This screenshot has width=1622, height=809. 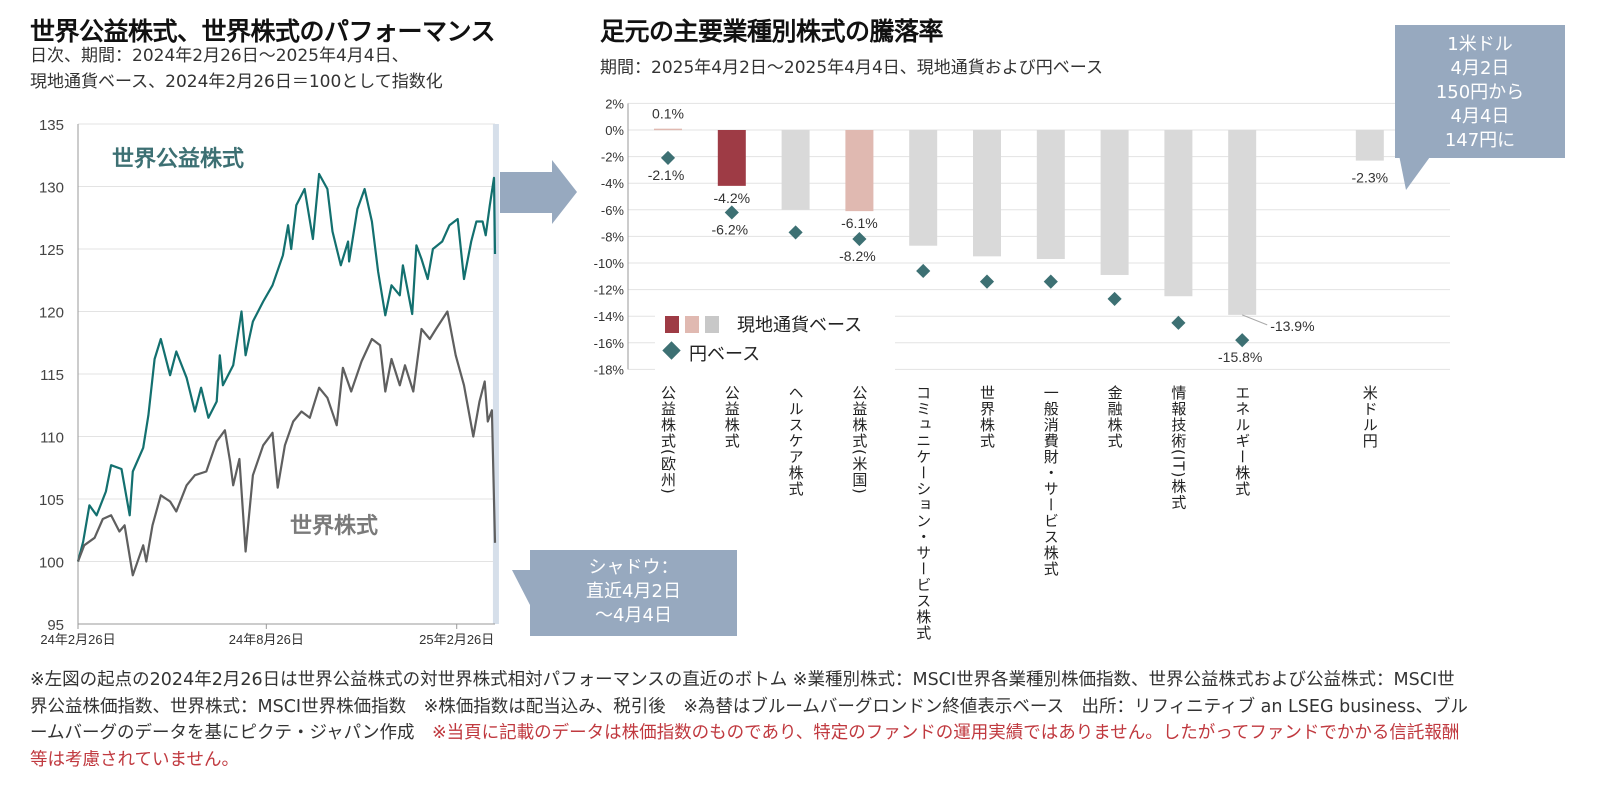 What do you see at coordinates (51, 313) in the screenshot?
I see `y-tick-label: 120` at bounding box center [51, 313].